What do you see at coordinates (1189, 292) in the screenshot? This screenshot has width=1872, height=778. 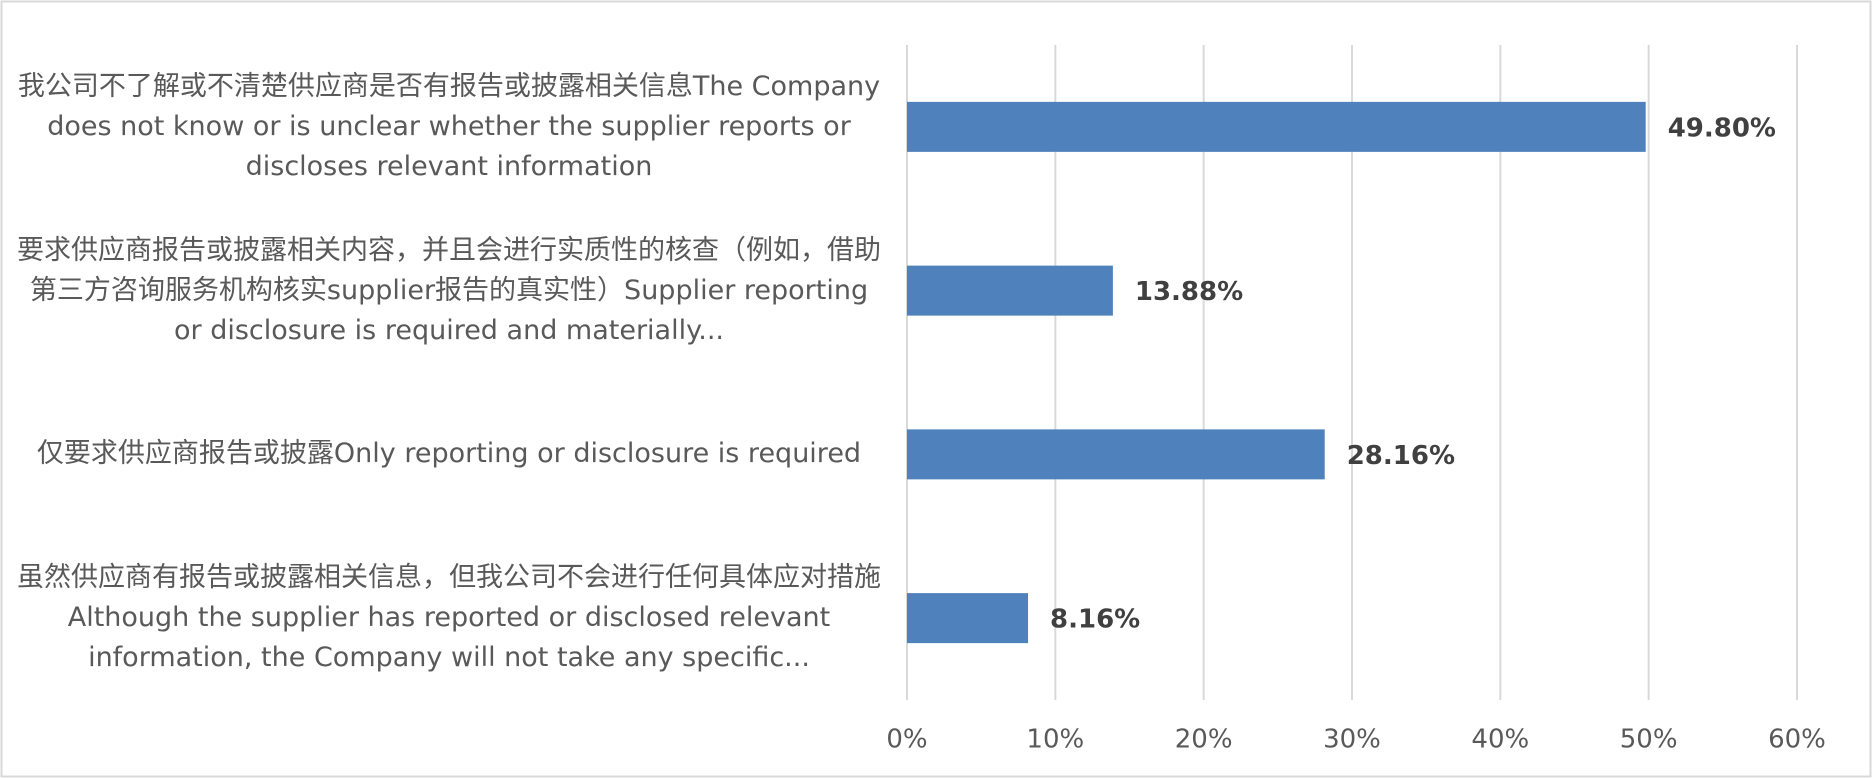 I see `data-label: 13.88%` at bounding box center [1189, 292].